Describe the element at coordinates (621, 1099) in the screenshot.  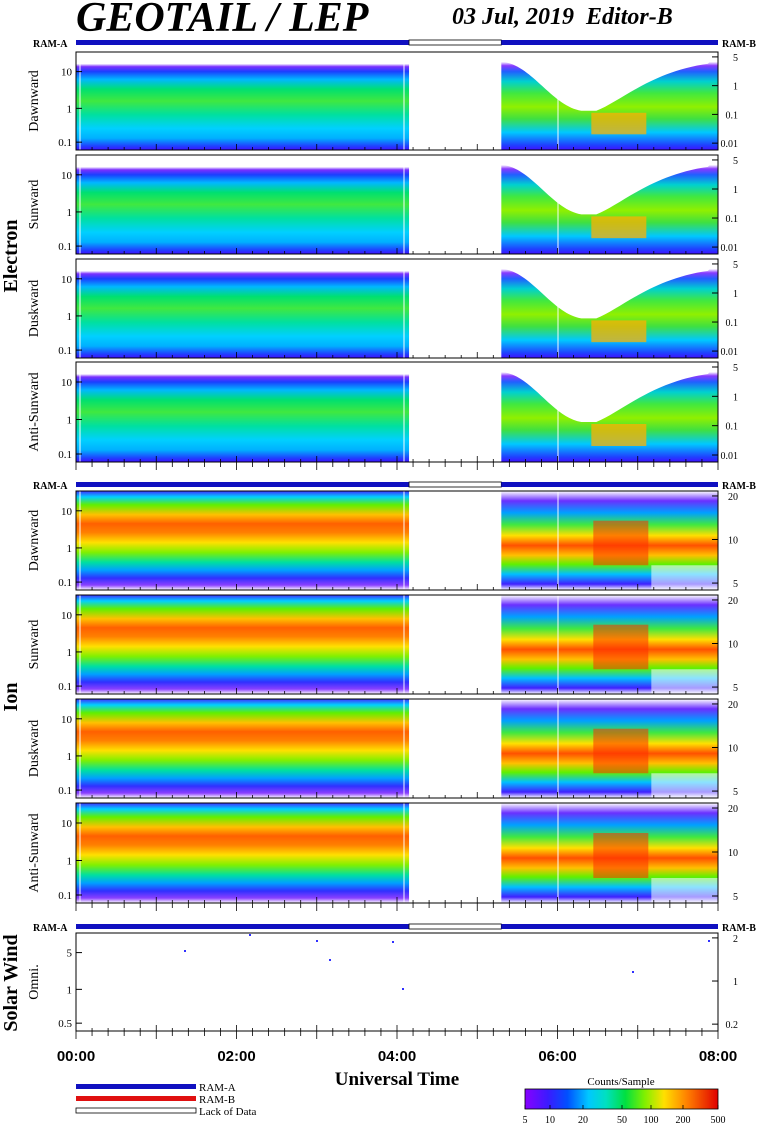
I see `colorbar-fill` at that location.